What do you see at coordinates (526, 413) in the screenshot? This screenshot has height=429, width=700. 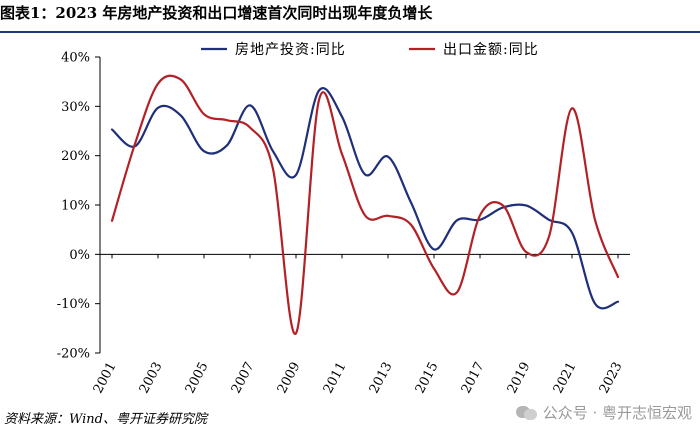 I see `wechat-icon` at bounding box center [526, 413].